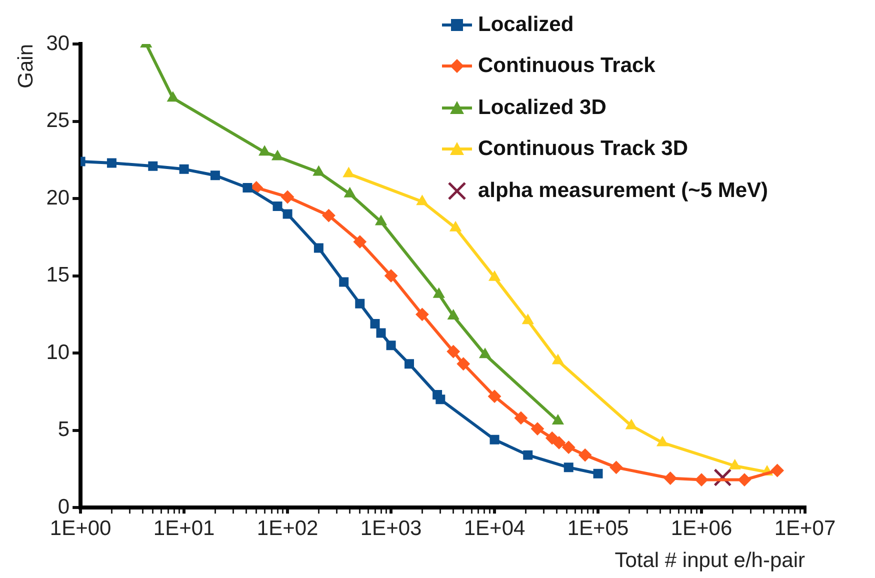  What do you see at coordinates (58, 198) in the screenshot?
I see `y-tick-label: 20` at bounding box center [58, 198].